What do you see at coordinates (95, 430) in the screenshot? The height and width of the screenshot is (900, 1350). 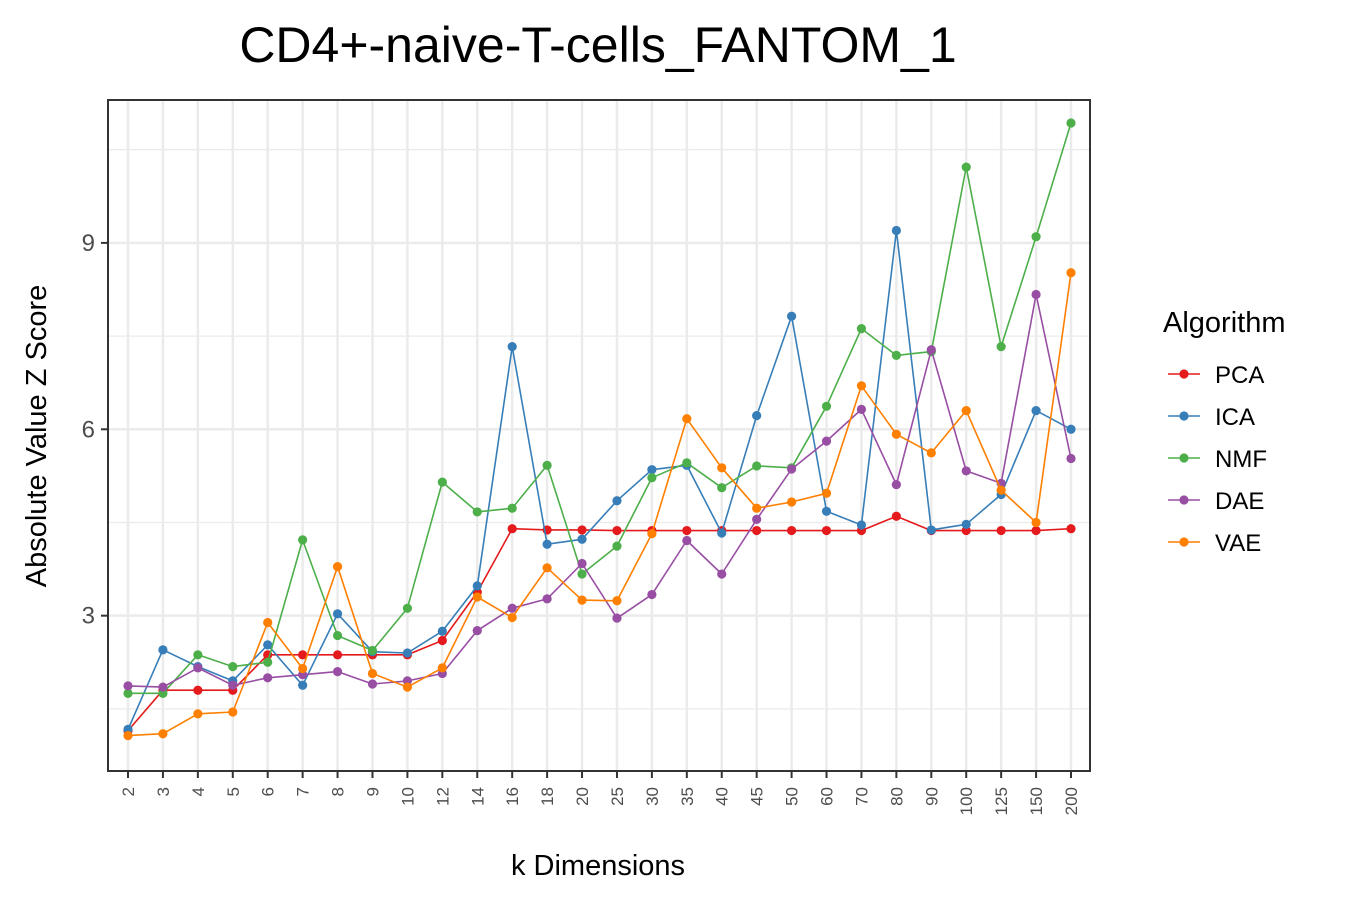 I see `y-axis: 3 6 9` at bounding box center [95, 430].